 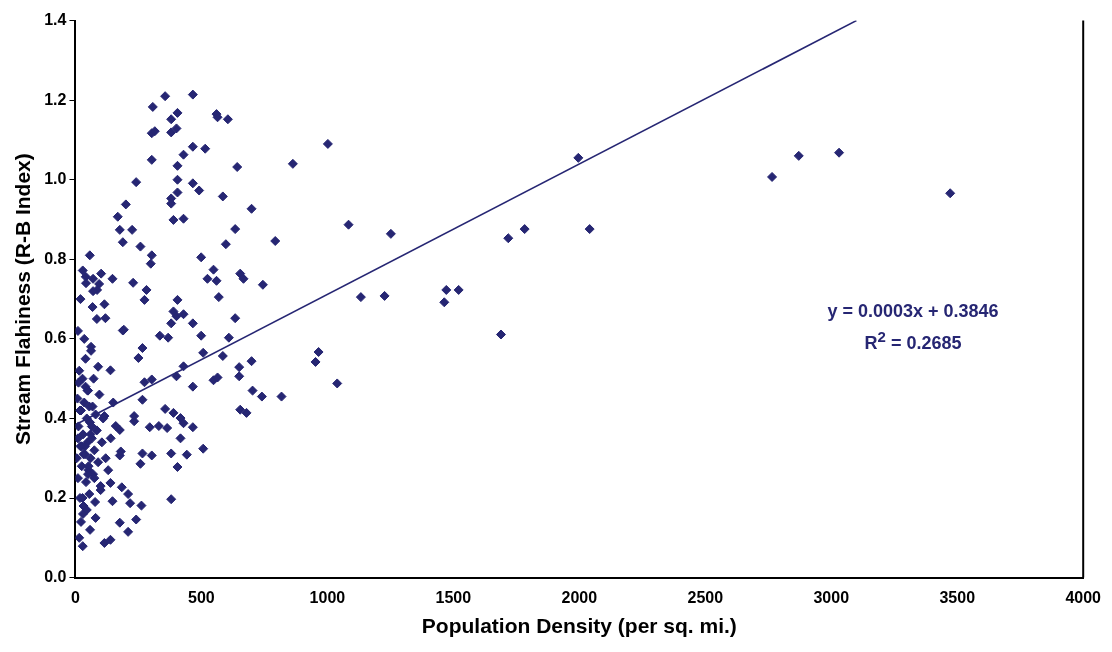 What do you see at coordinates (579, 597) in the screenshot?
I see `x-tick-label: 2000` at bounding box center [579, 597].